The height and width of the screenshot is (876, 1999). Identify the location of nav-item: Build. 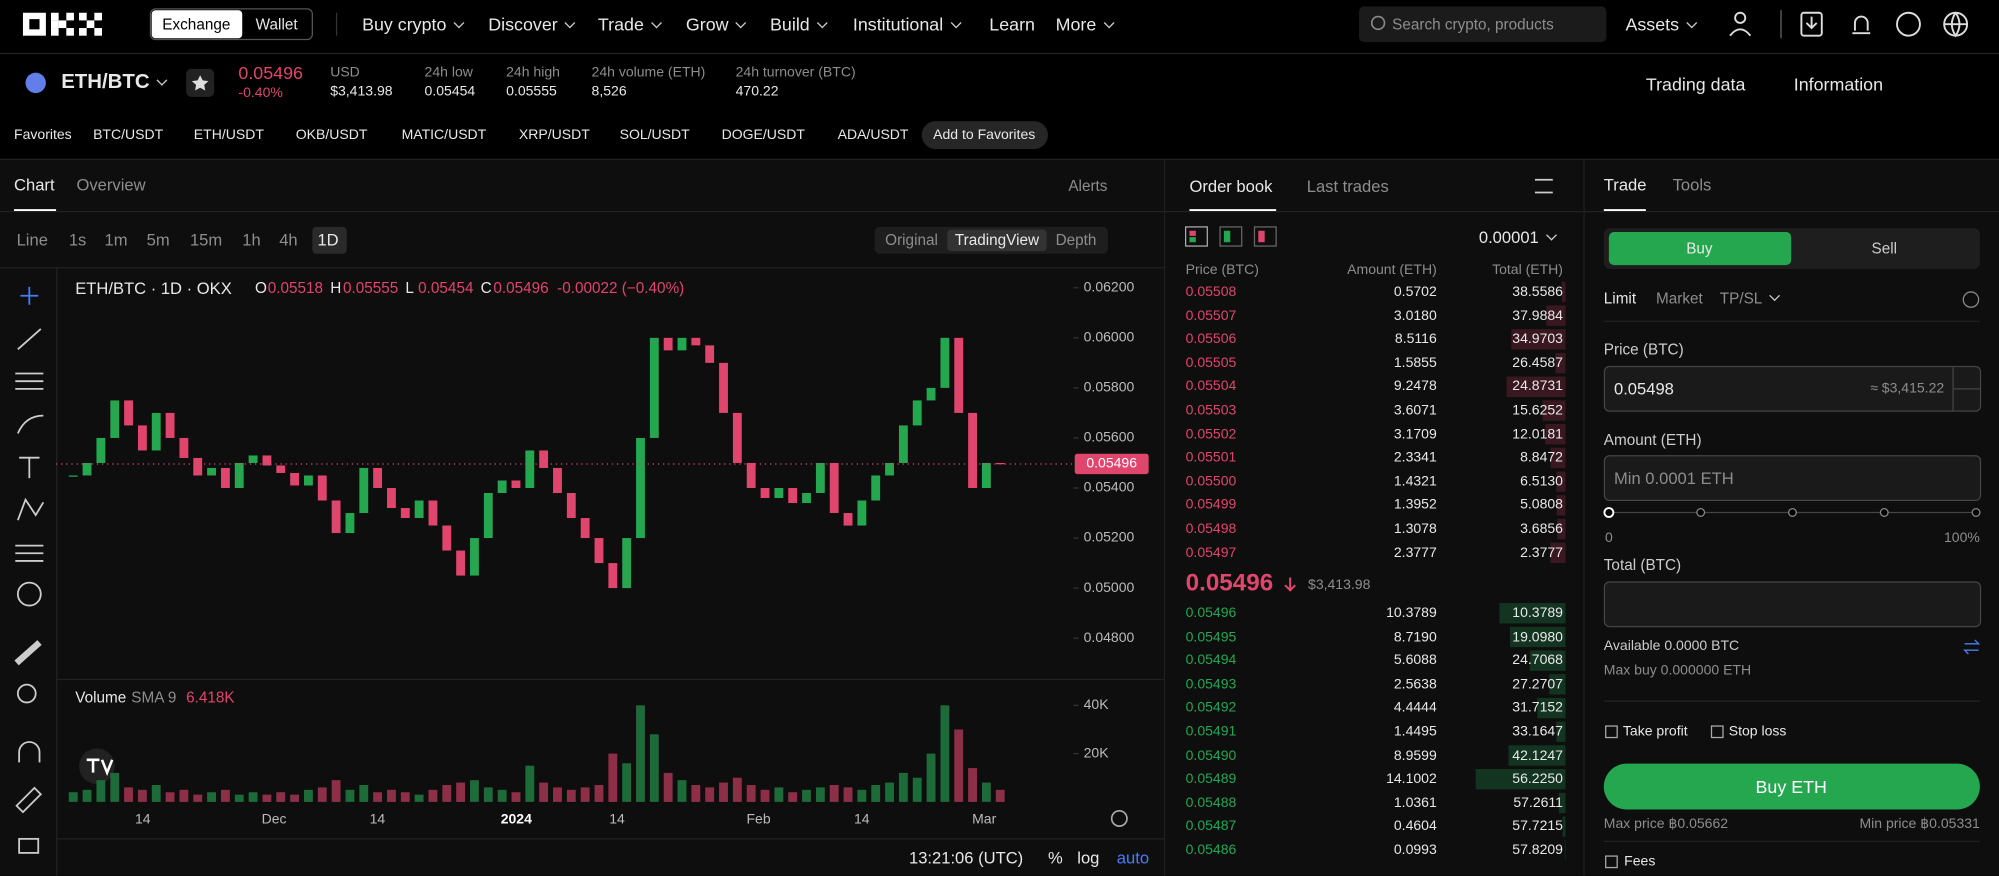
(798, 24).